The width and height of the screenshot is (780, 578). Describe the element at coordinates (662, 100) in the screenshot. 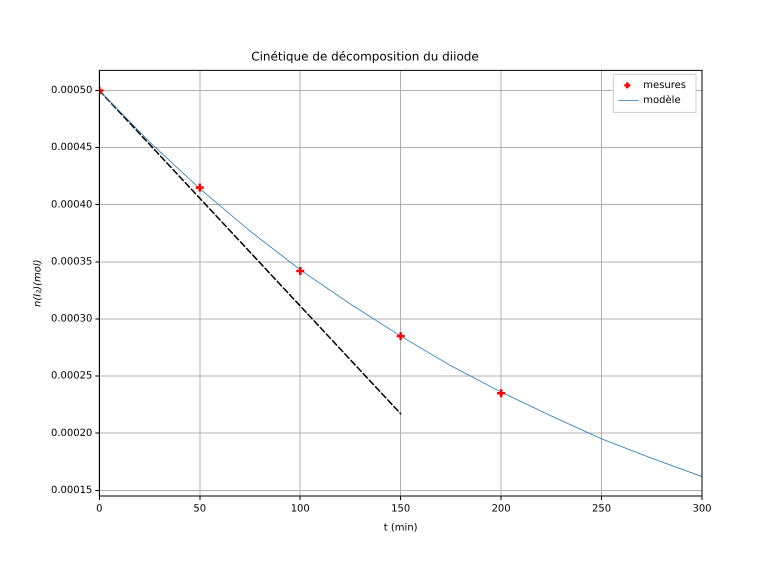

I see `legend-label: modèle` at that location.